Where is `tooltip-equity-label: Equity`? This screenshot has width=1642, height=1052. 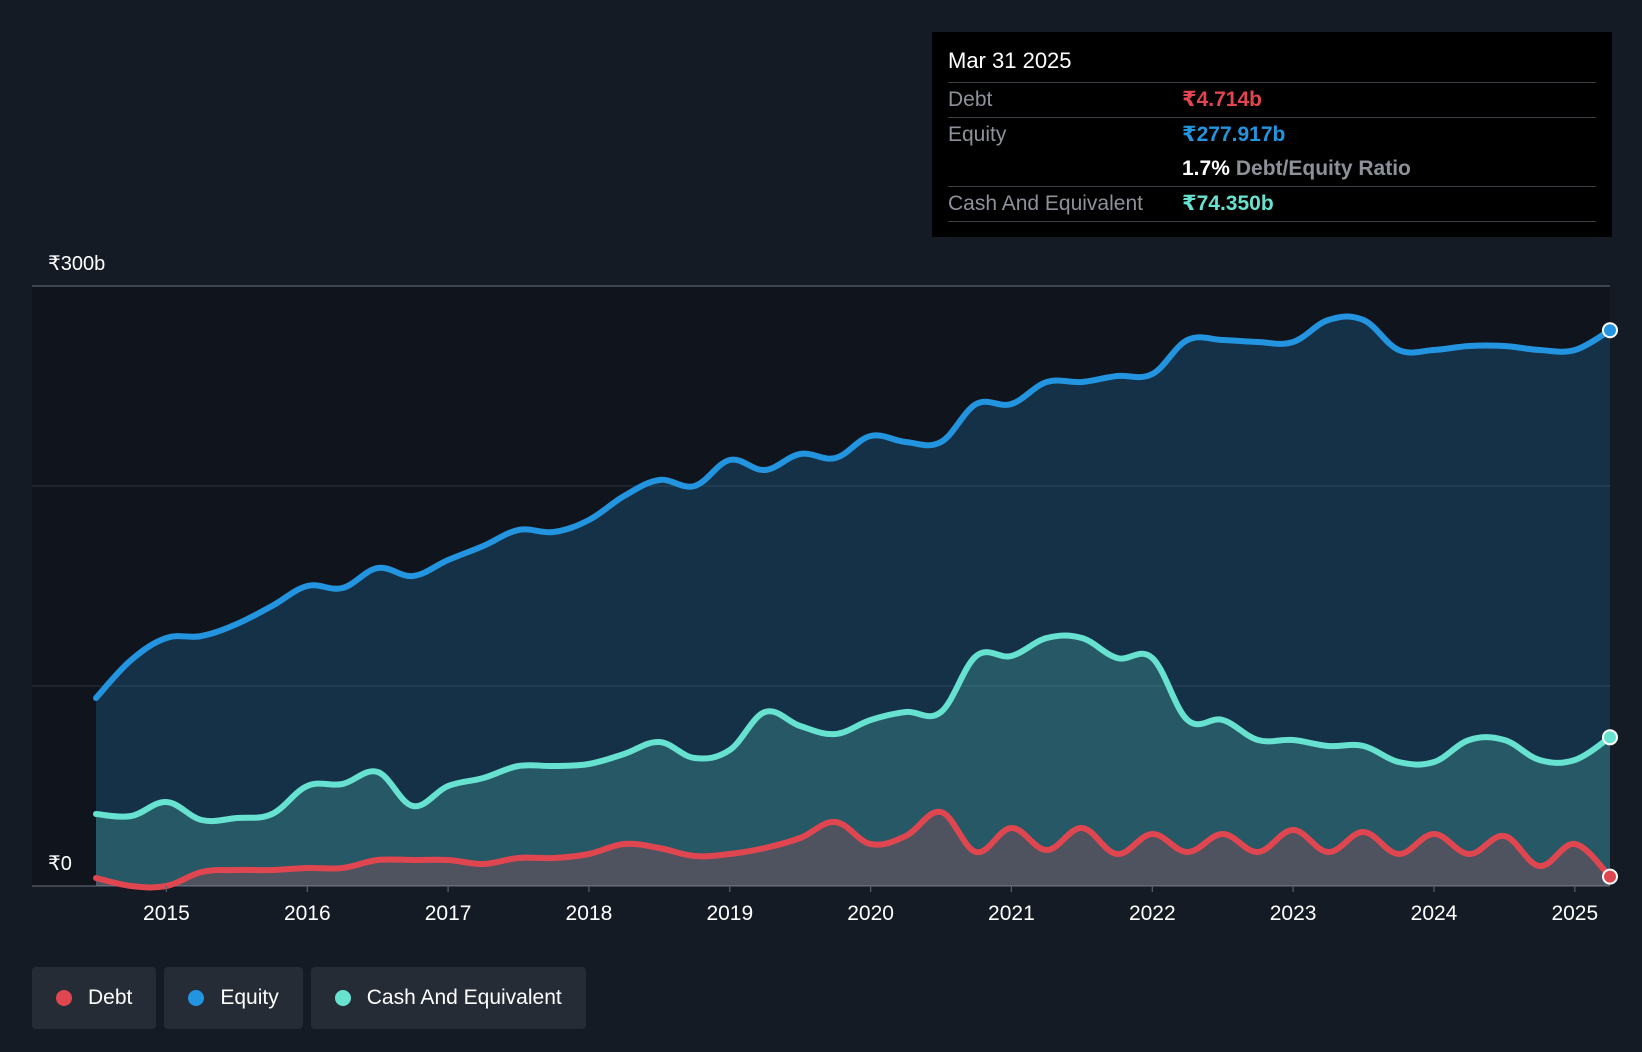 tooltip-equity-label: Equity is located at coordinates (977, 134).